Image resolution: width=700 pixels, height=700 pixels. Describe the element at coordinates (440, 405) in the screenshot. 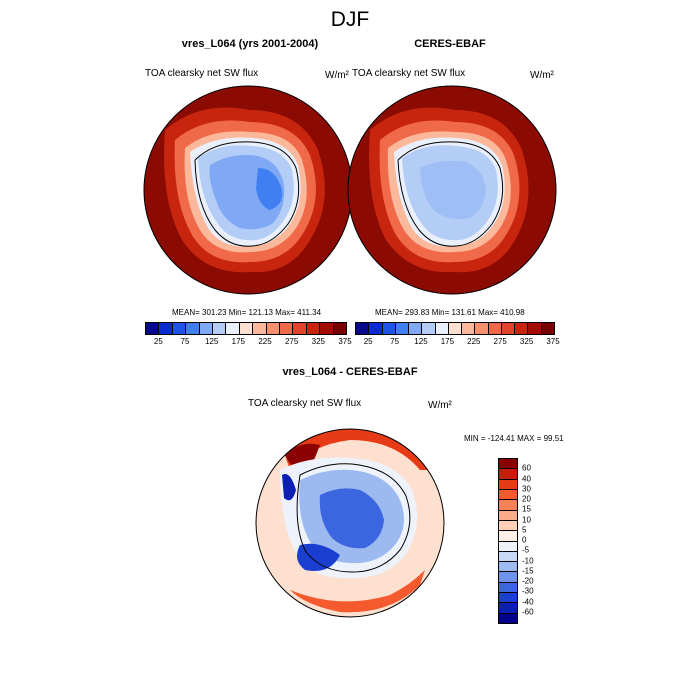

I see `units-label-diff: W/m²` at that location.